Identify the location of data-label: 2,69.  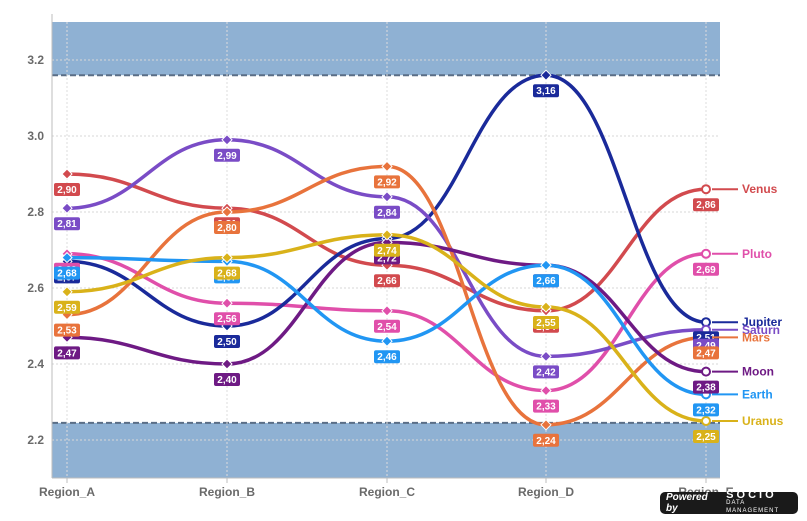
(706, 270).